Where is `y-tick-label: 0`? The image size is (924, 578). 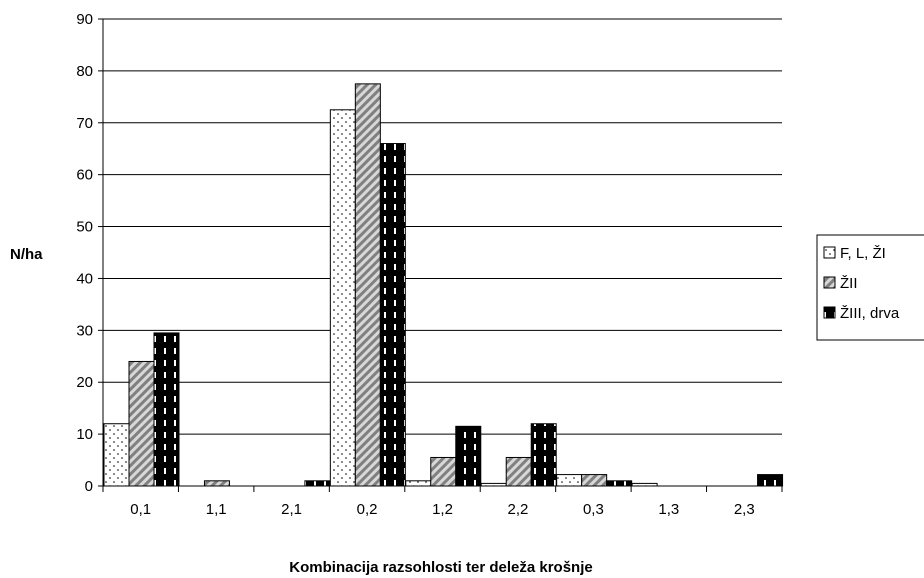 y-tick-label: 0 is located at coordinates (89, 486).